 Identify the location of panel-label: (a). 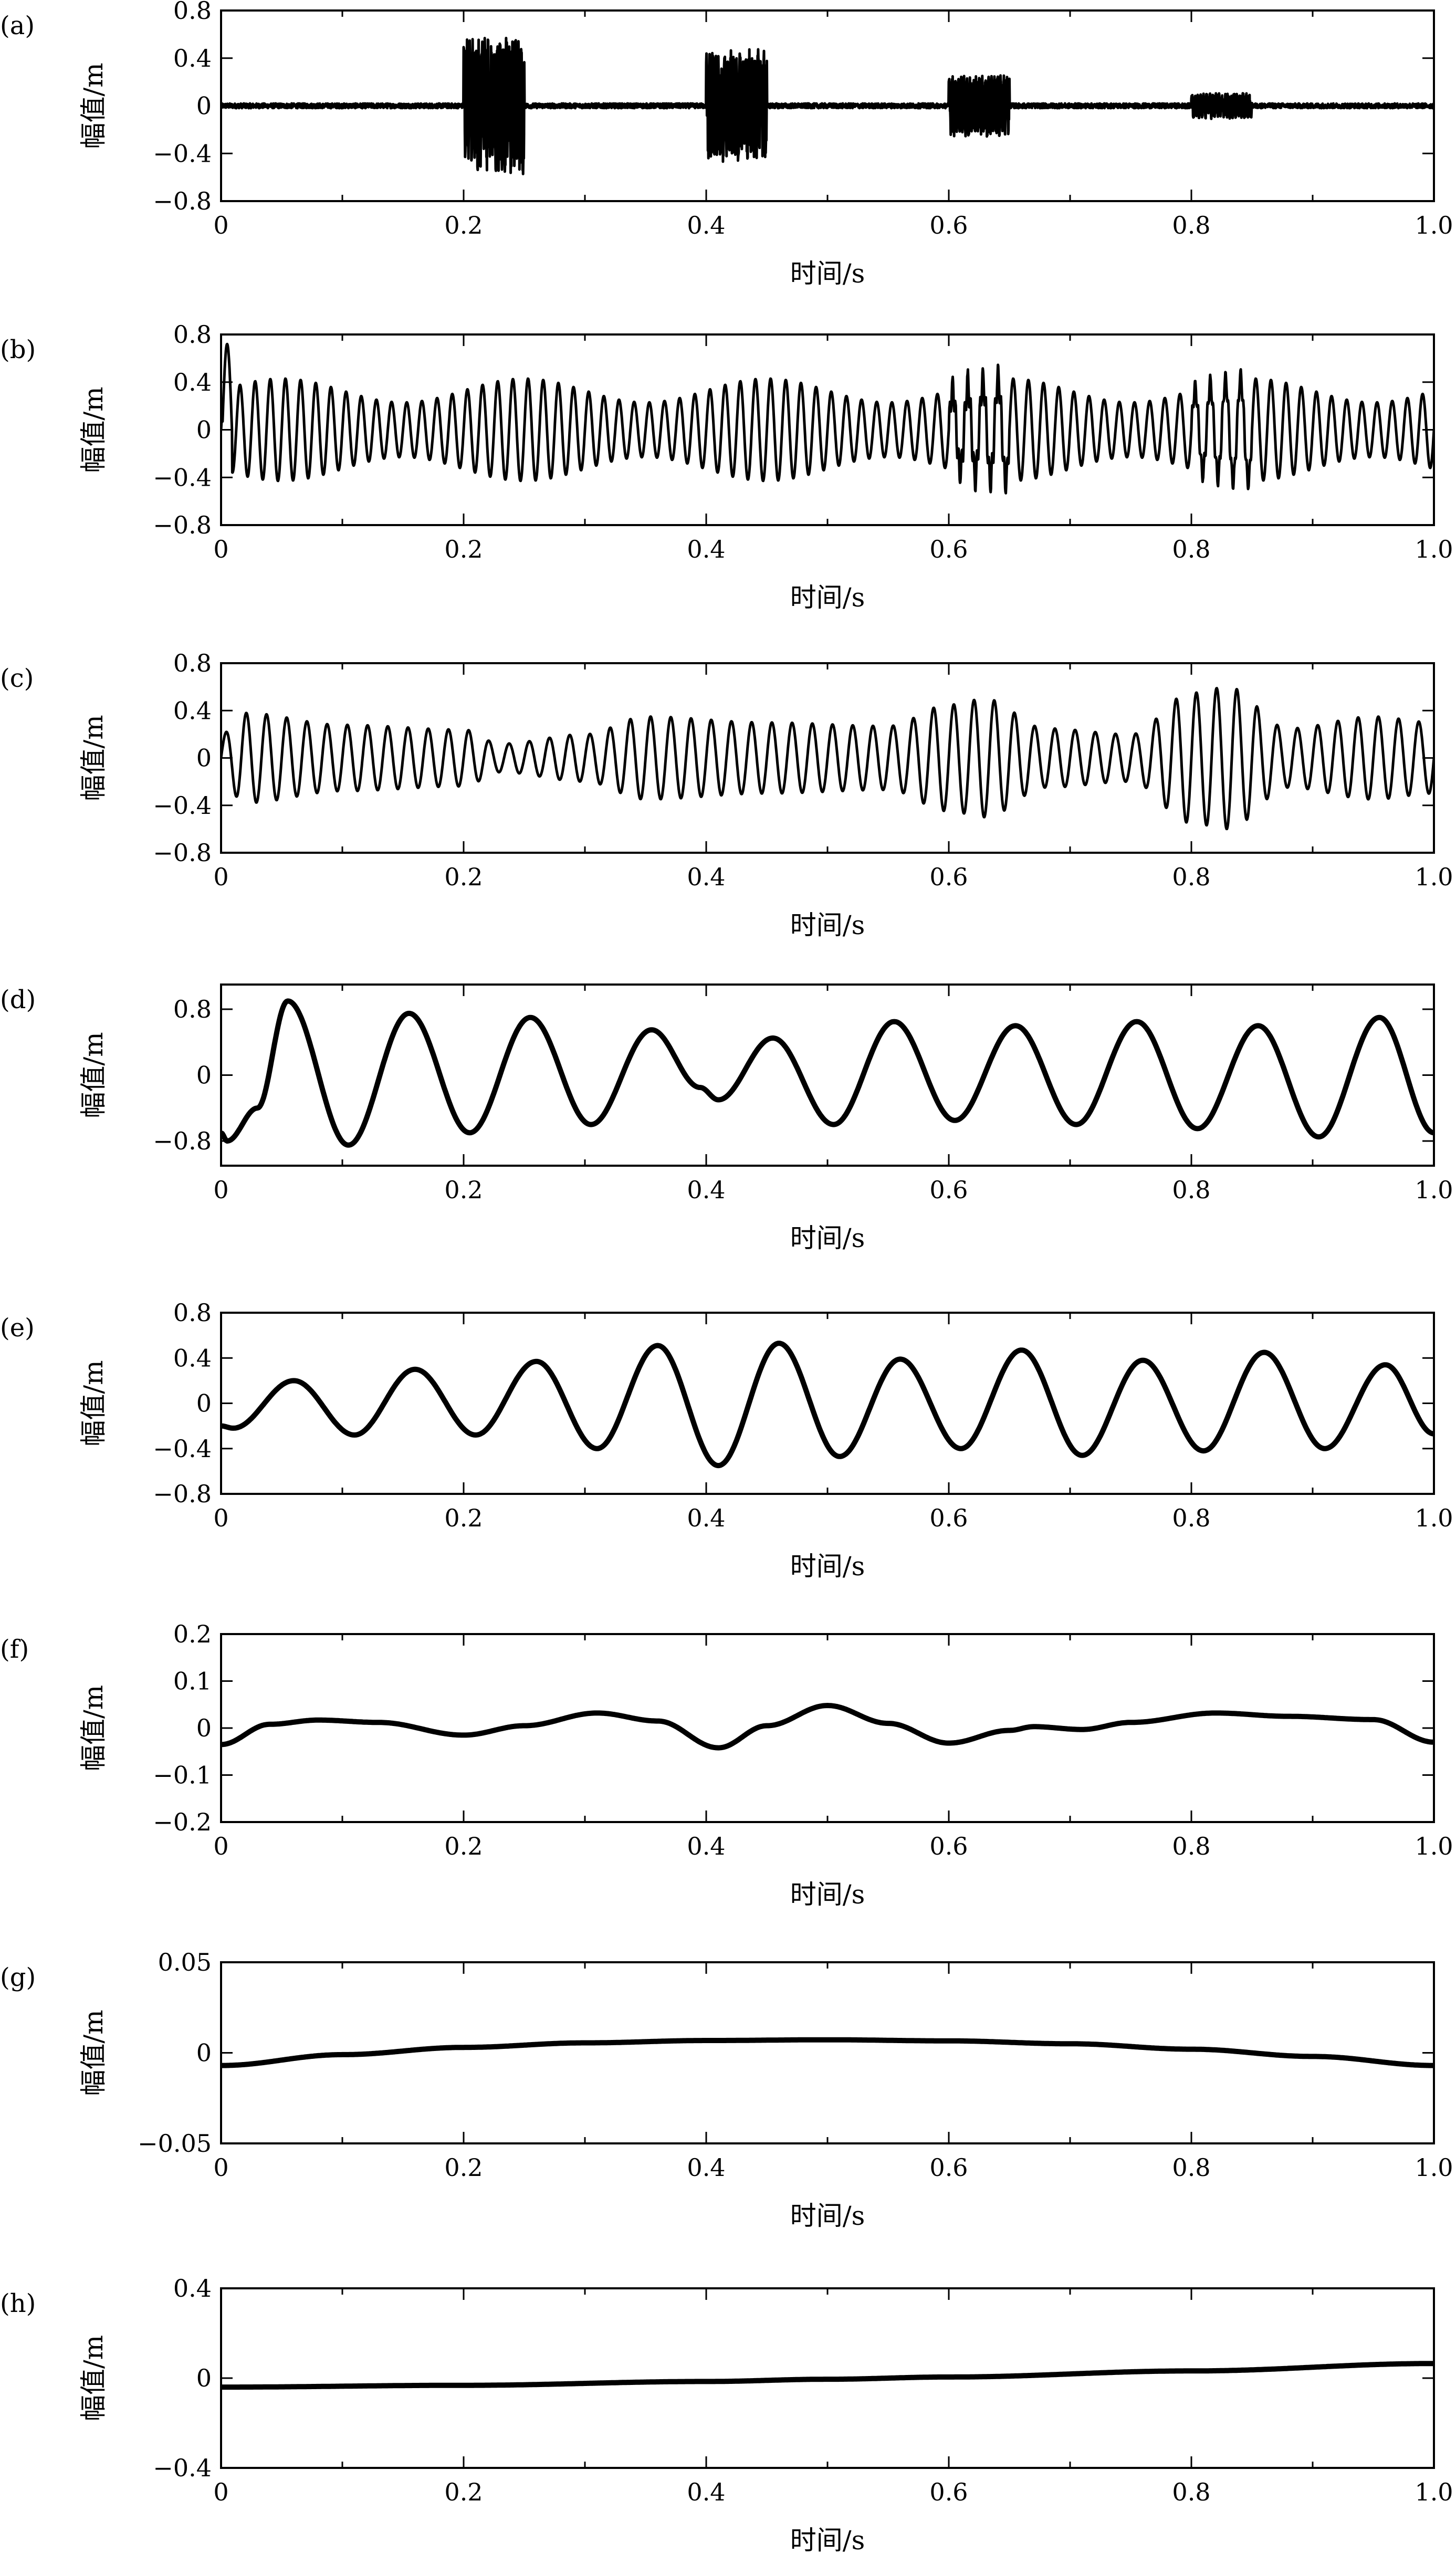
(17, 25).